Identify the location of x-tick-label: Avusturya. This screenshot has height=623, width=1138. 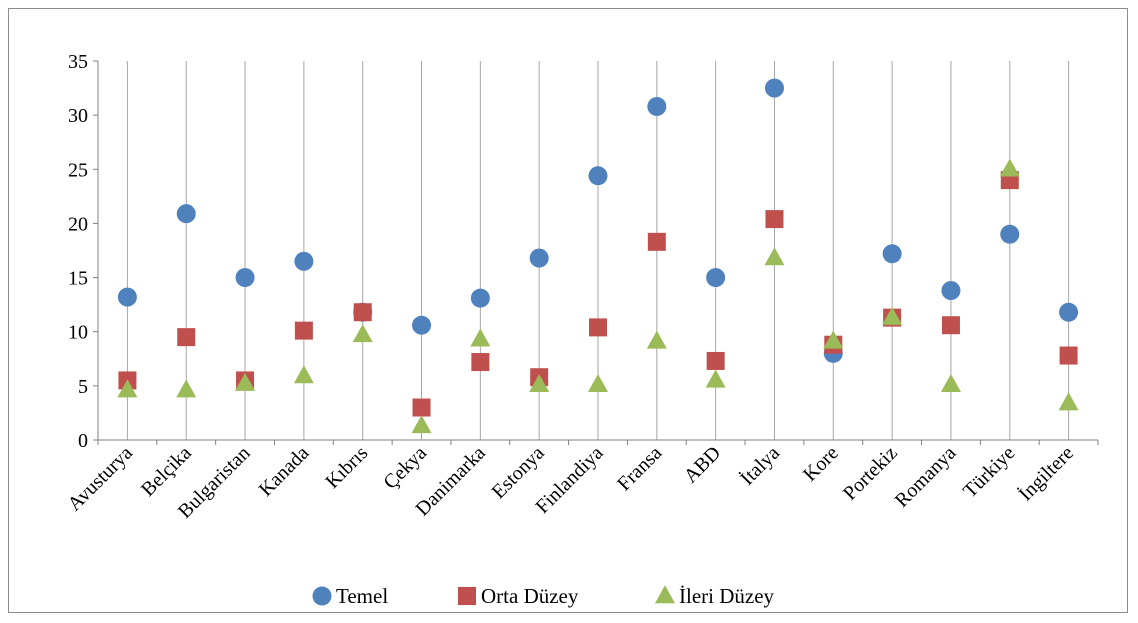
(101, 479).